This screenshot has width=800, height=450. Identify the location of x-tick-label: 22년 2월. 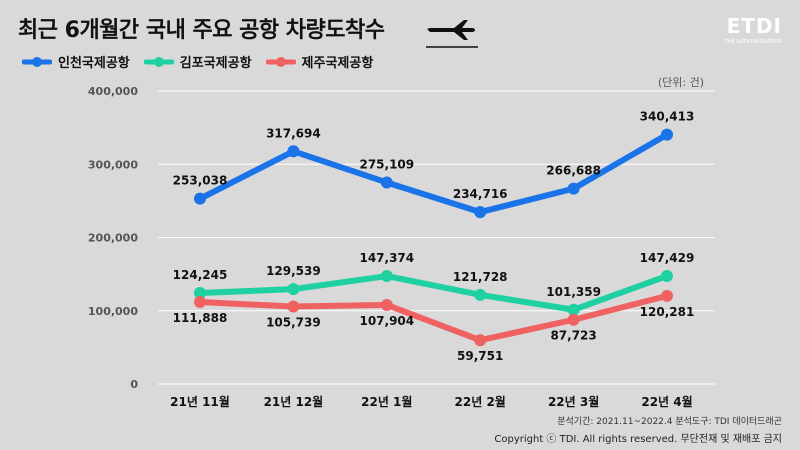
(480, 401).